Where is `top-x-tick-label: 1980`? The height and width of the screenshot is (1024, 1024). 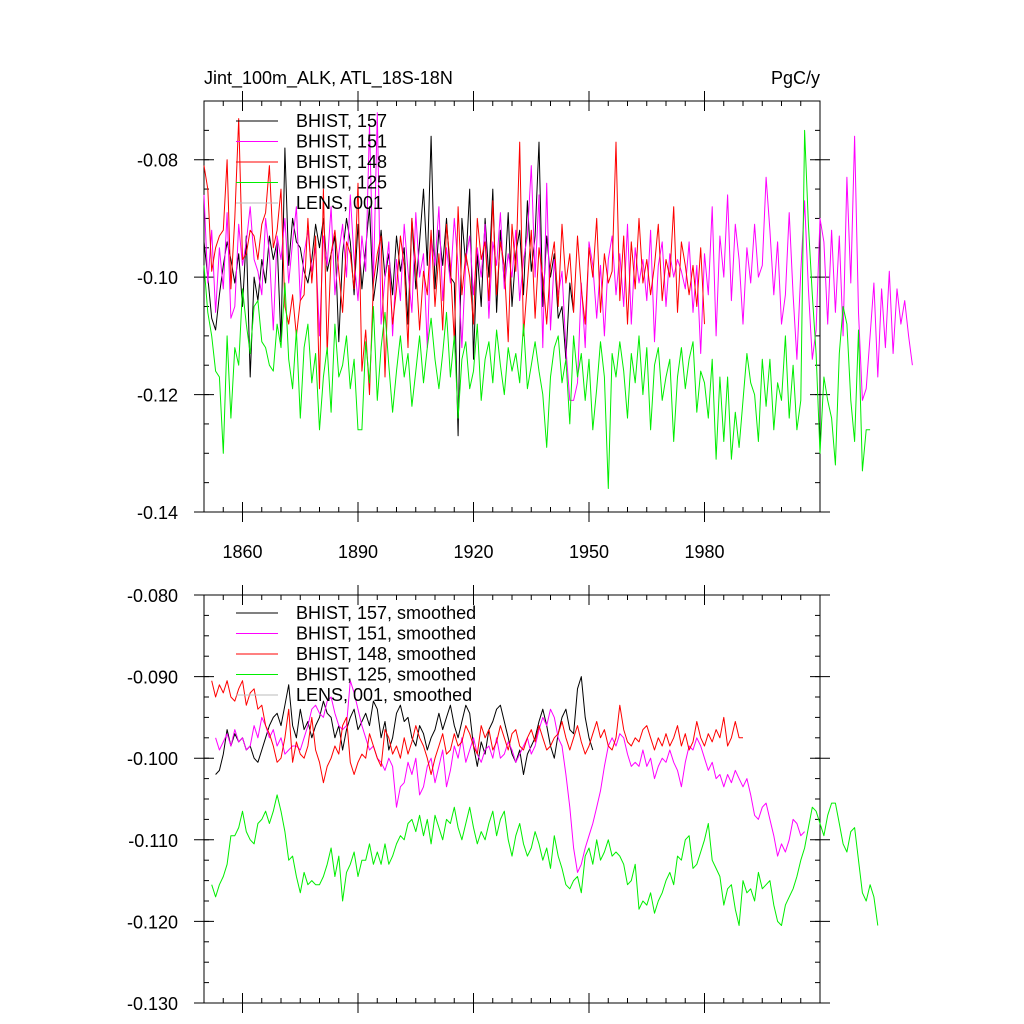
top-x-tick-label: 1980 is located at coordinates (704, 552).